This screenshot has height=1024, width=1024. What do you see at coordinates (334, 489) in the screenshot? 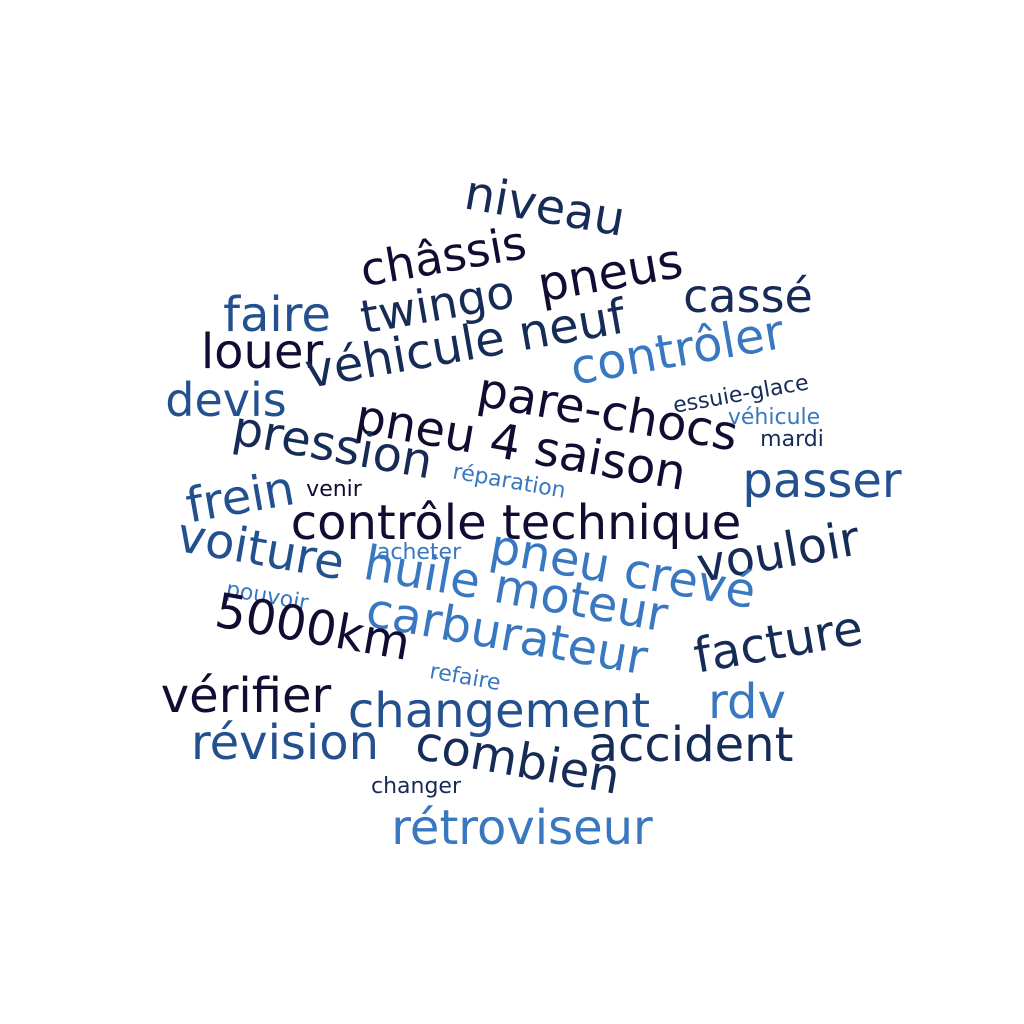
I see `word-venir: venir` at bounding box center [334, 489].